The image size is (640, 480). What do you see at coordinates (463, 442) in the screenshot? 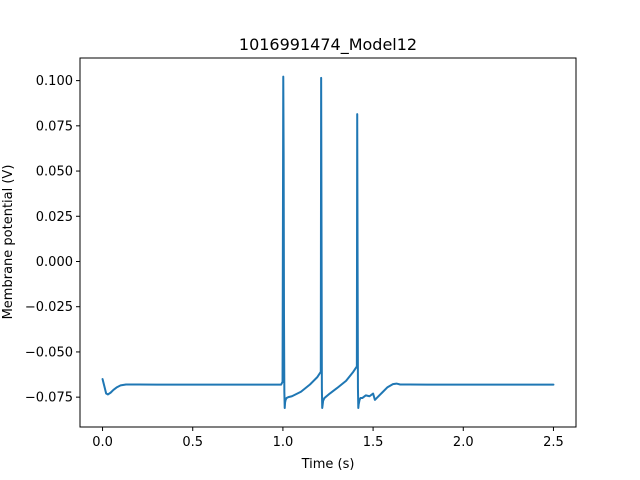
I see `x-tick-label: 2.0` at bounding box center [463, 442].